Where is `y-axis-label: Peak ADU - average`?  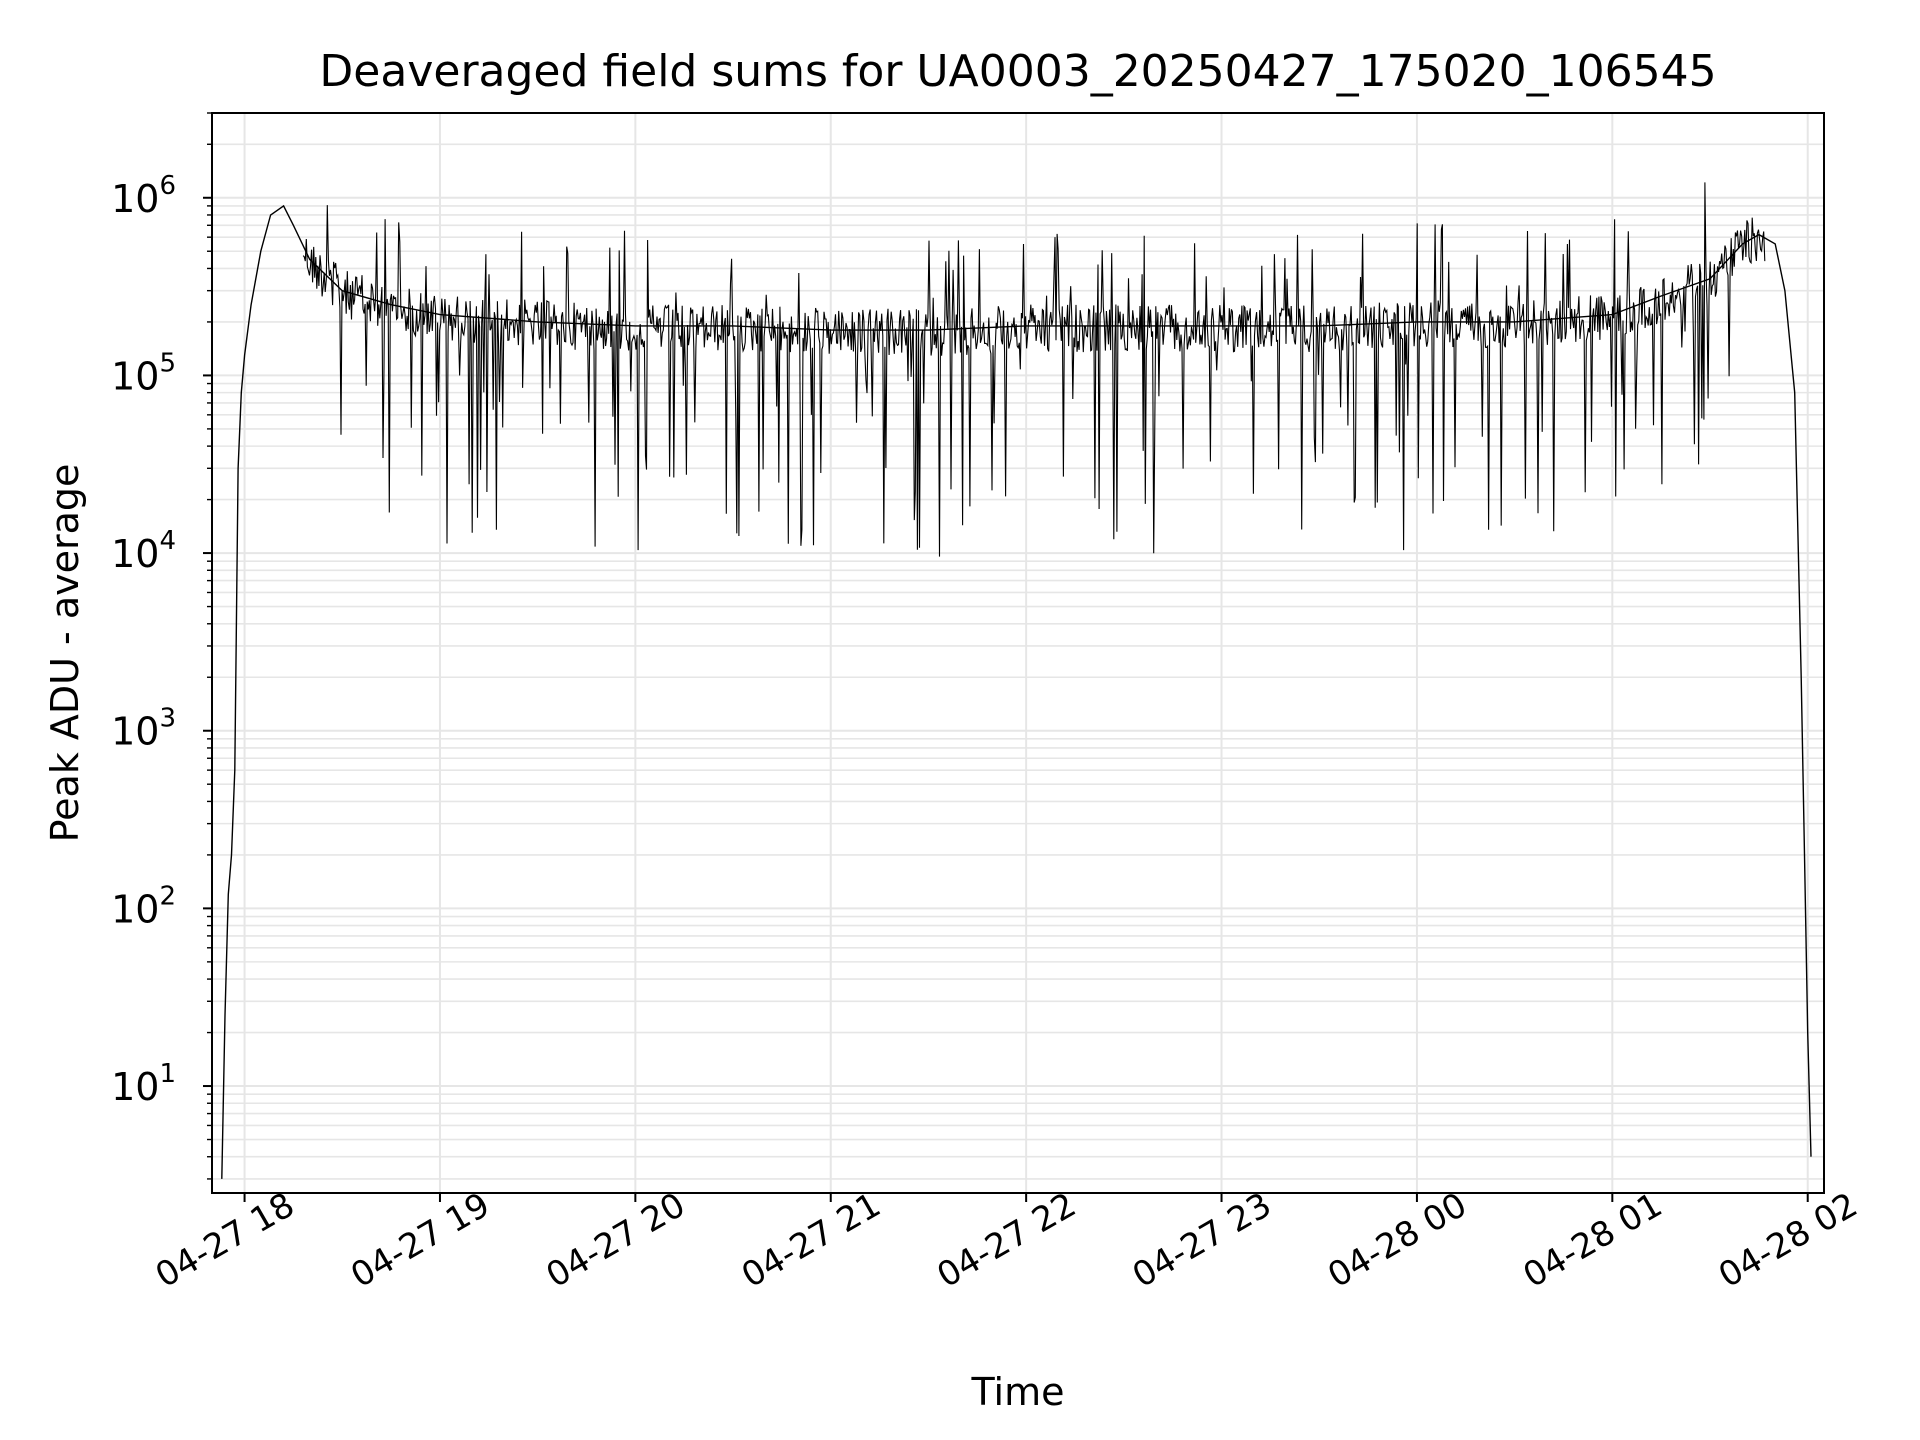
y-axis-label: Peak ADU - average is located at coordinates (65, 653).